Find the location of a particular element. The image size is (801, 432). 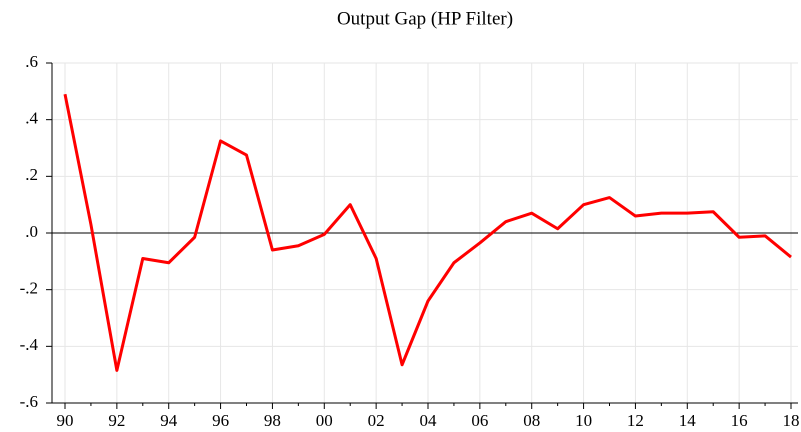

x-tick-label: 06 is located at coordinates (479, 420).